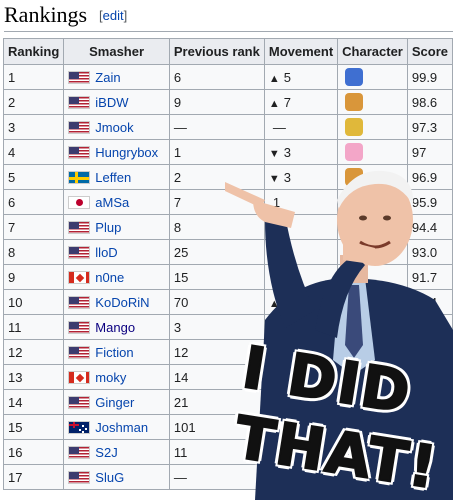 The width and height of the screenshot is (453, 502). What do you see at coordinates (34, 327) in the screenshot?
I see `rank-cell: 11` at bounding box center [34, 327].